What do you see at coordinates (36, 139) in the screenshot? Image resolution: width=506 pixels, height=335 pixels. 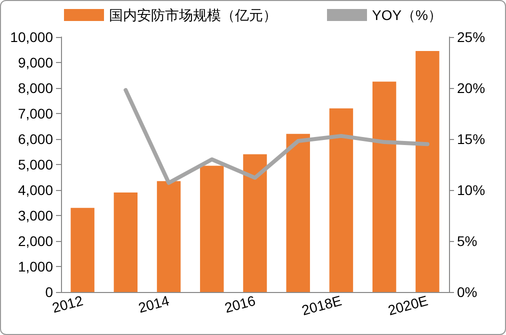 I see `y-tick-label: 6,000` at bounding box center [36, 139].